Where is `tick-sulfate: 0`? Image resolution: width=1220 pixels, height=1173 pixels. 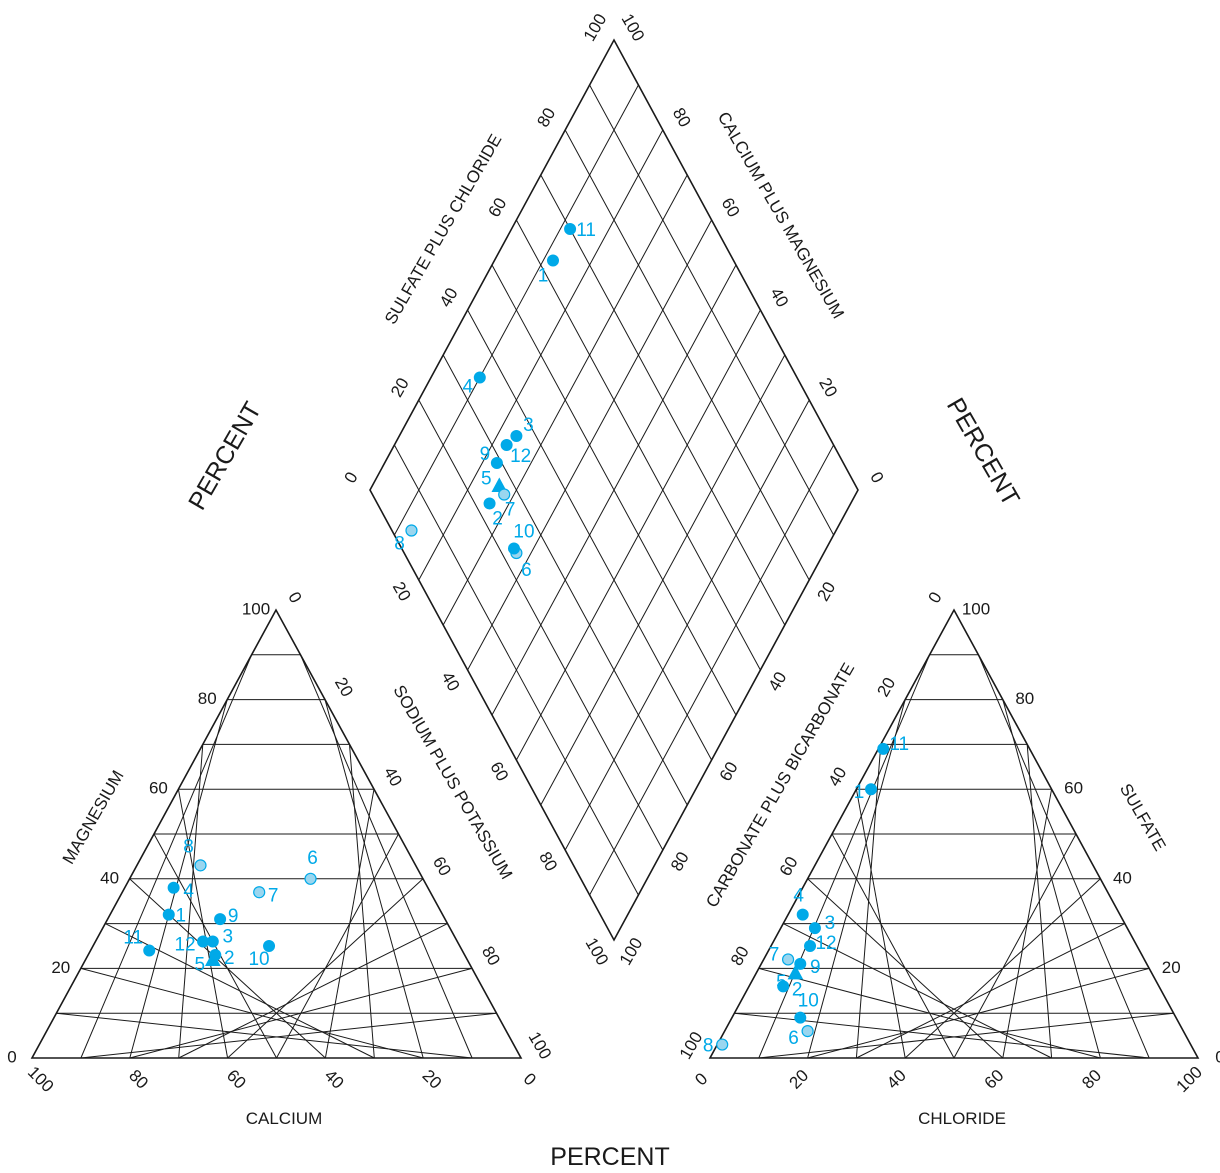 tick-sulfate: 0 is located at coordinates (1217, 1056).